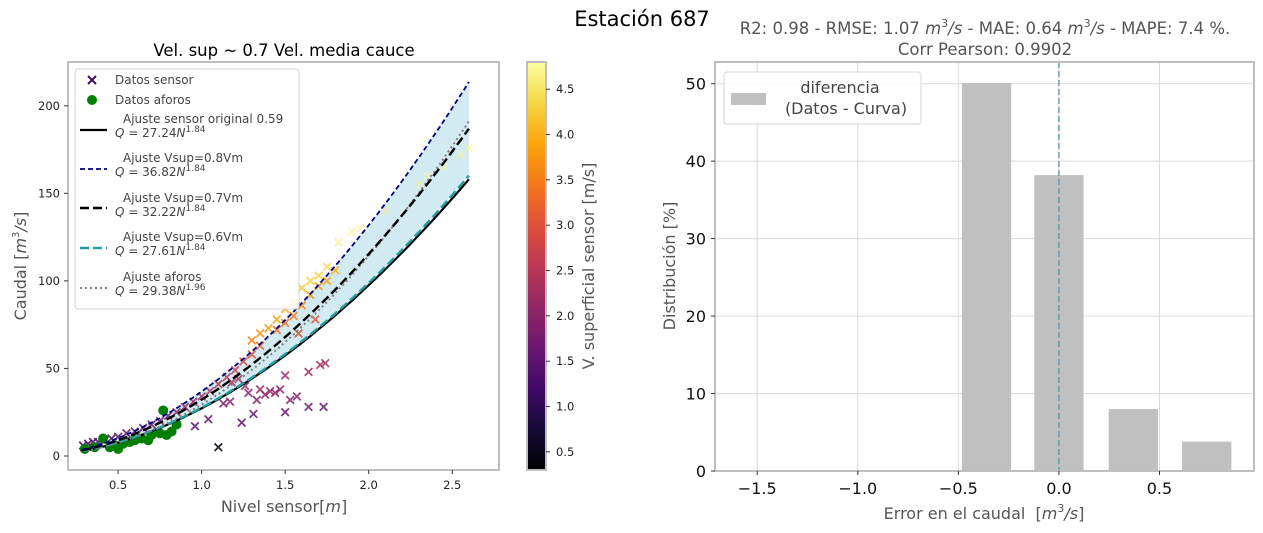  I want to click on right-y-axis-label: Distribución [%], so click(669, 266).